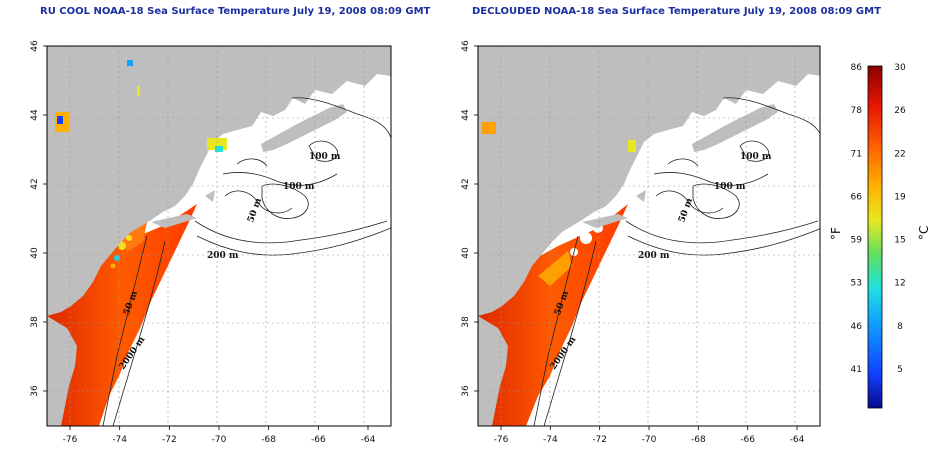 Image resolution: width=950 pixels, height=475 pixels. Describe the element at coordinates (875, 237) in the screenshot. I see `colorbar` at that location.